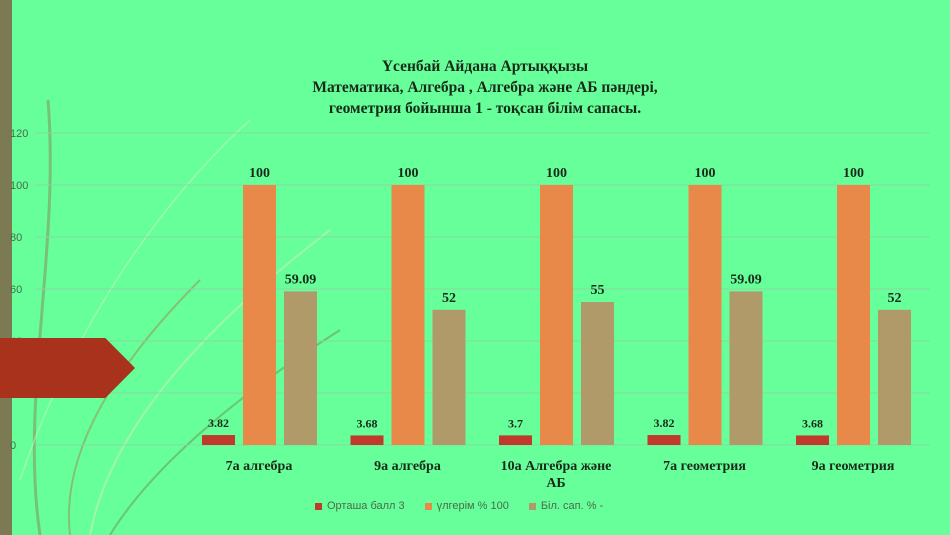  Describe the element at coordinates (259, 466) in the screenshot. I see `category-label: 7а алгебра` at that location.